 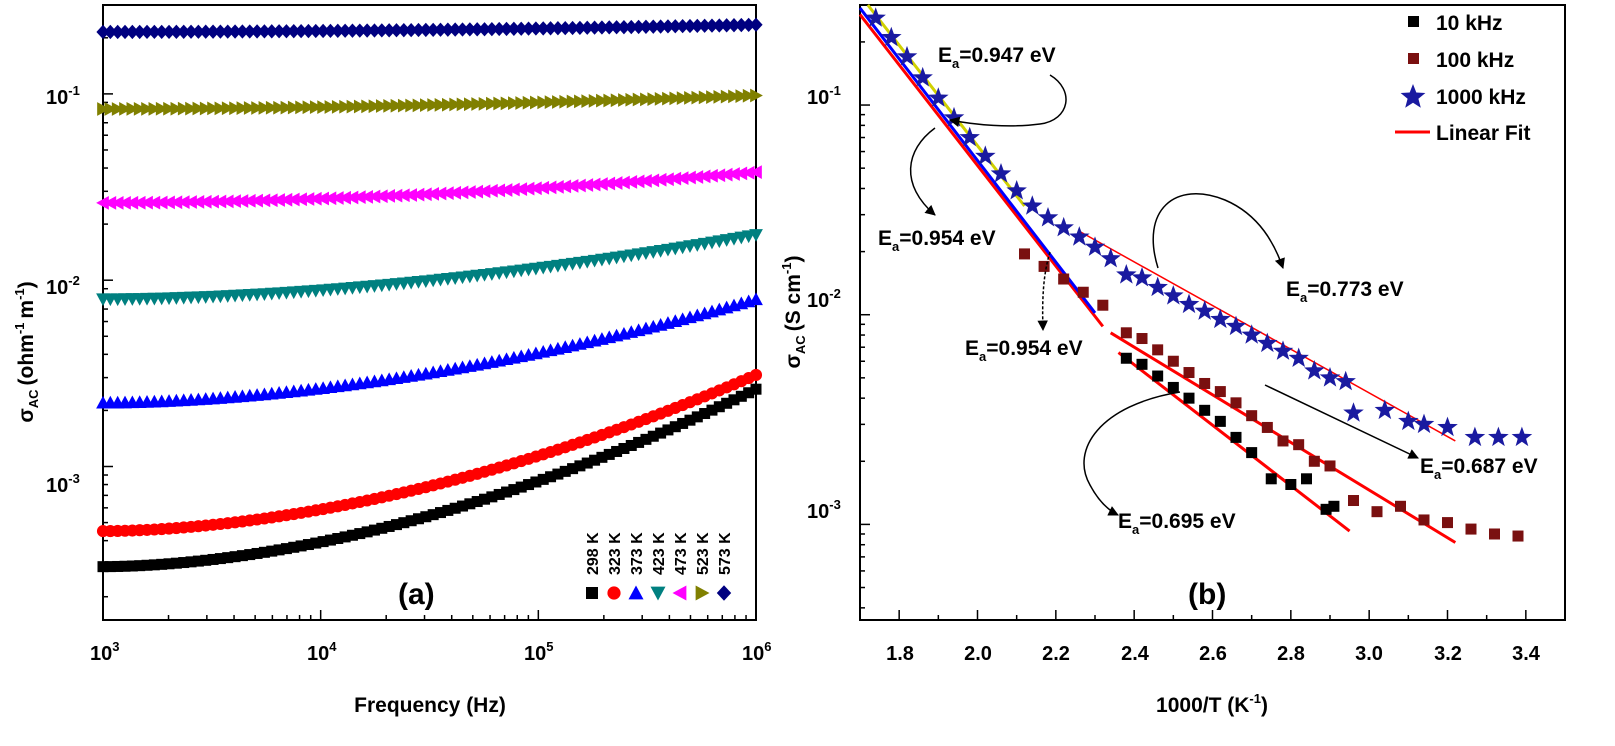 What do you see at coordinates (429, 268) in the screenshot?
I see `series-423K` at bounding box center [429, 268].